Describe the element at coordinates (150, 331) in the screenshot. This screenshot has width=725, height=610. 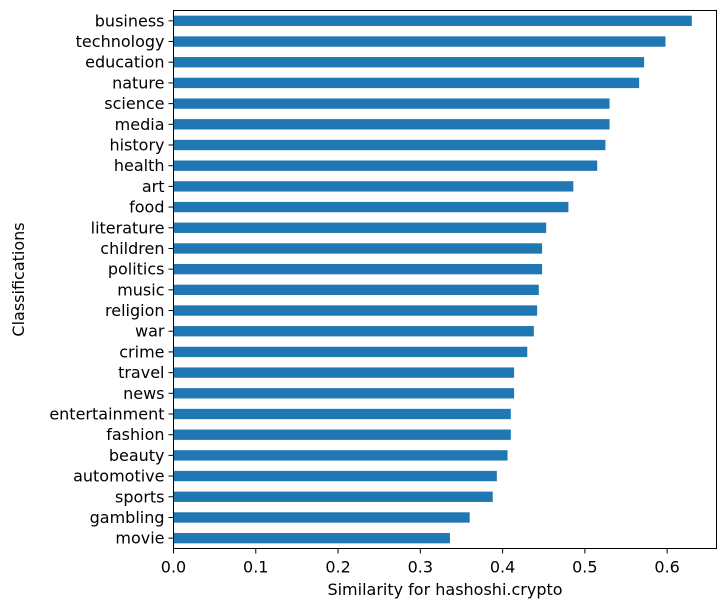
I see `y-tick-label-war: war` at that location.